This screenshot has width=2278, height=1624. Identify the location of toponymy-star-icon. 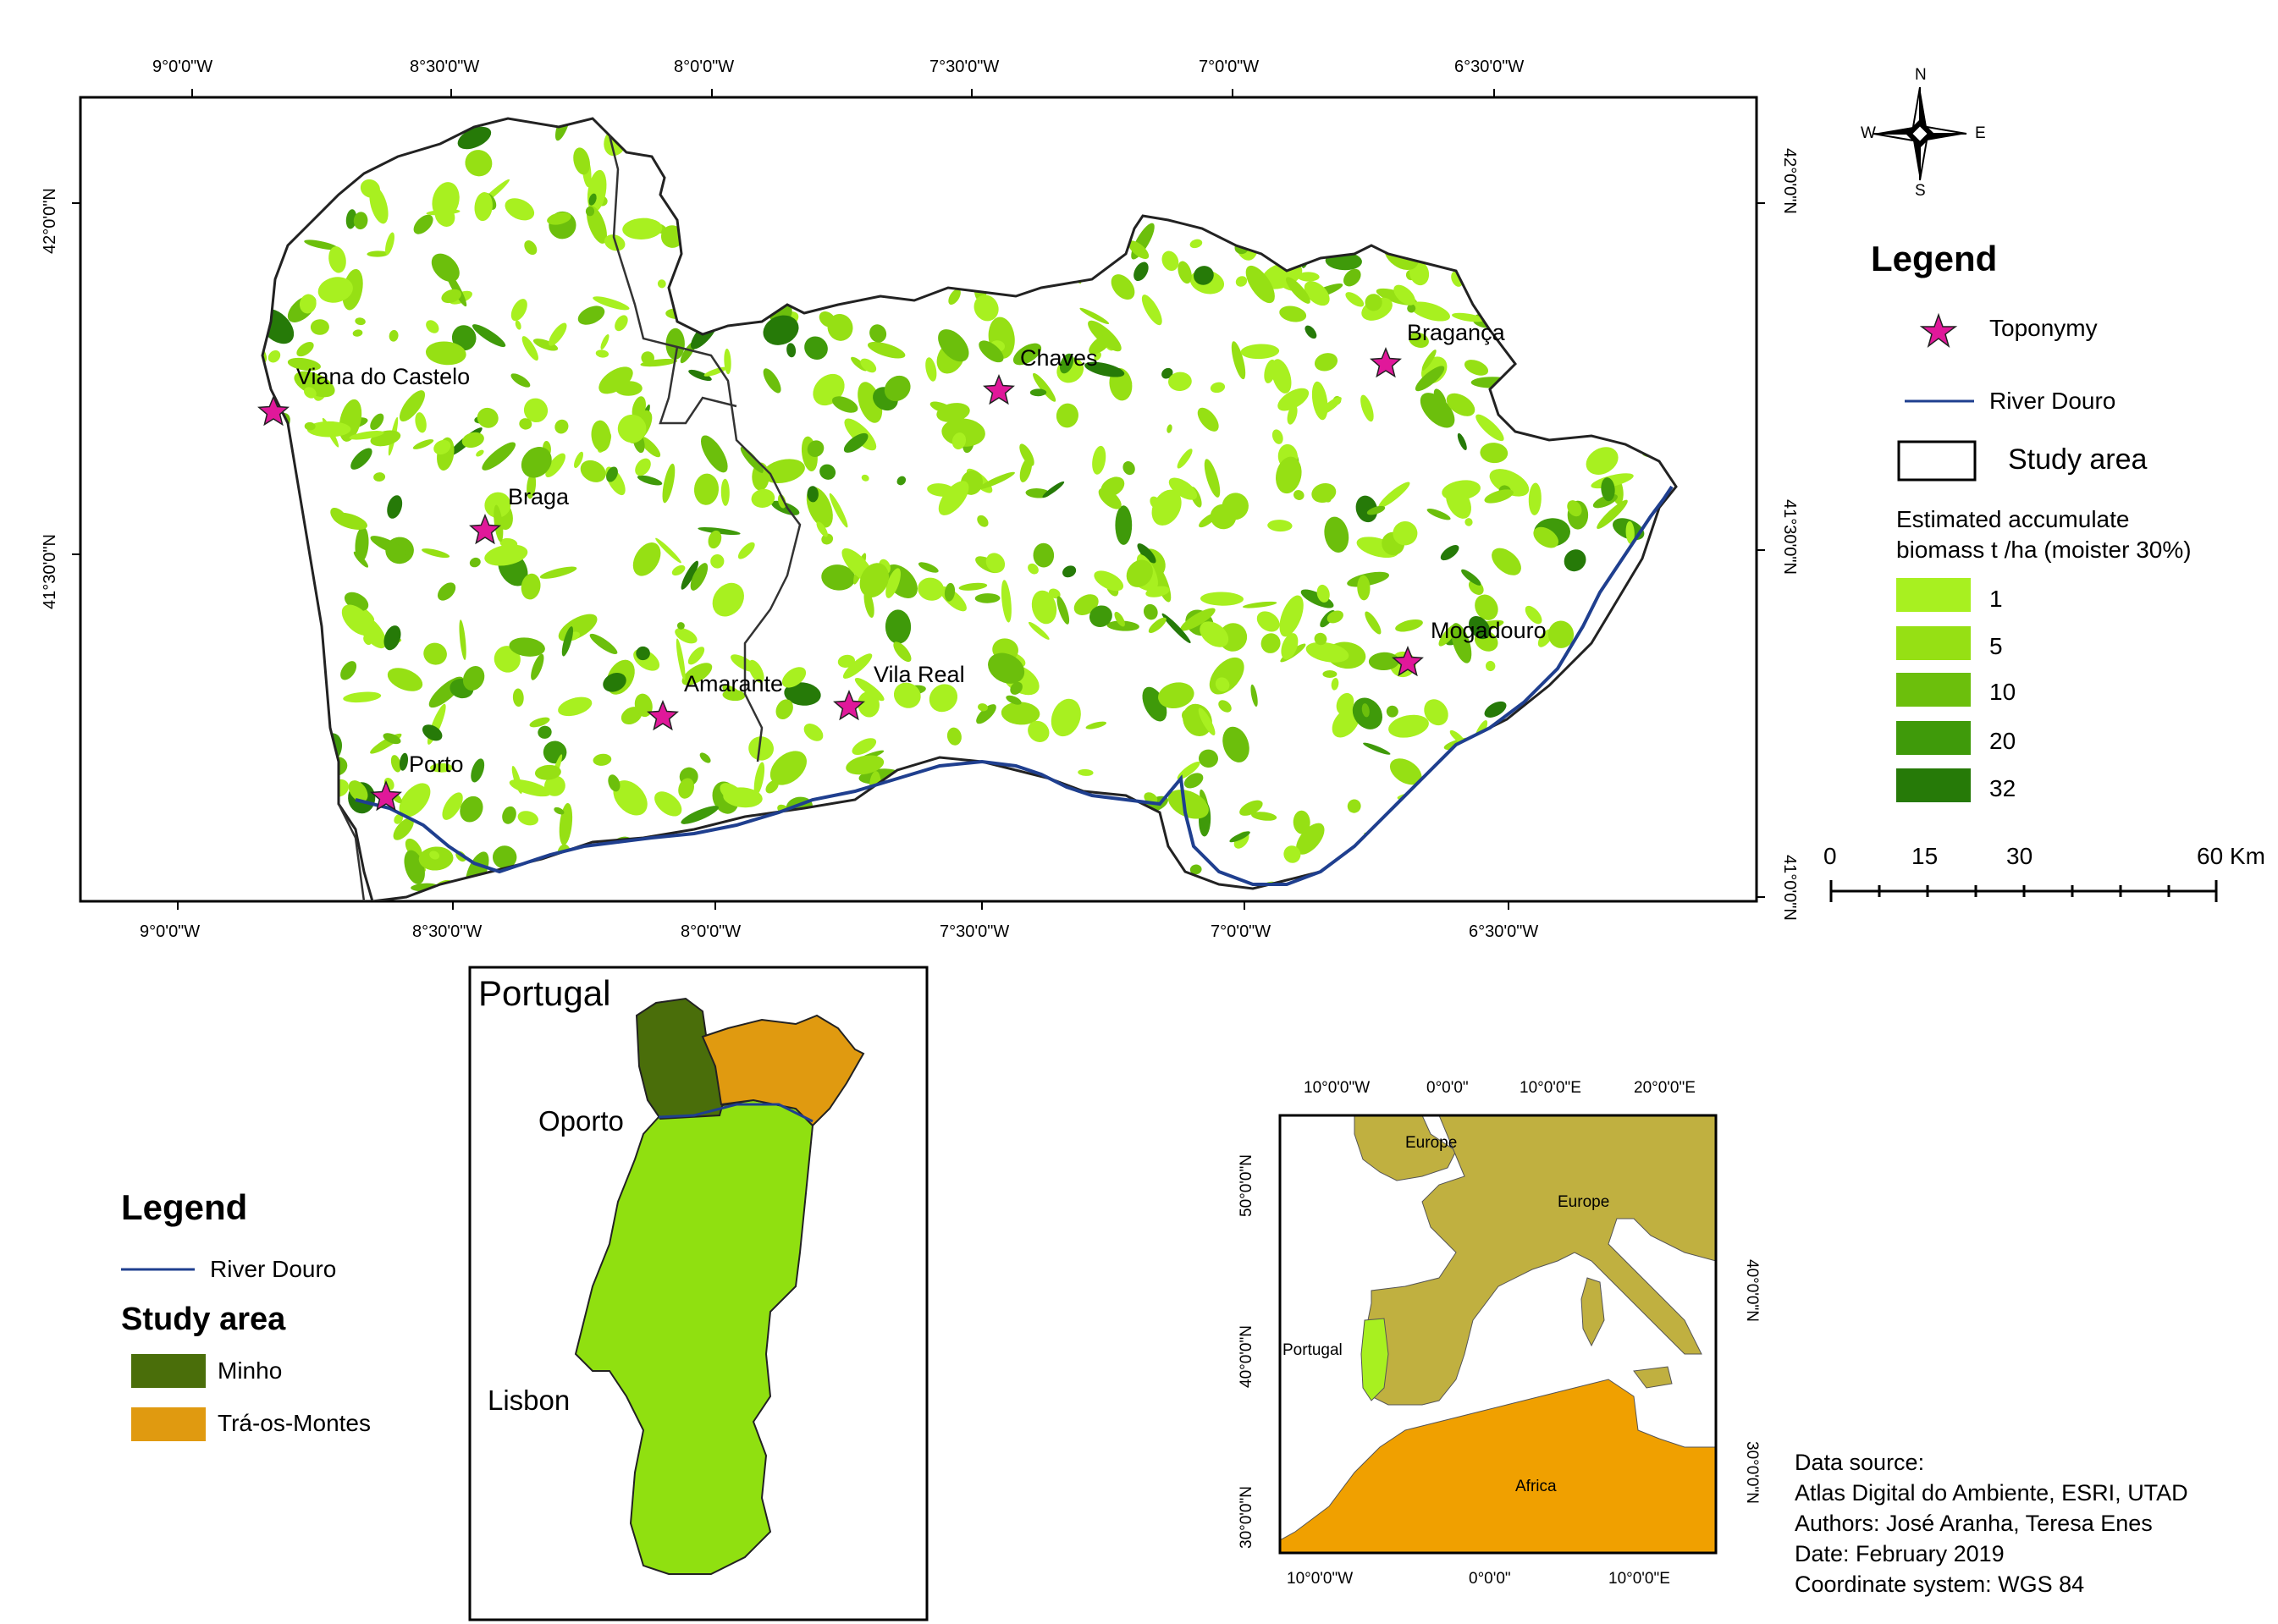
(1938, 330).